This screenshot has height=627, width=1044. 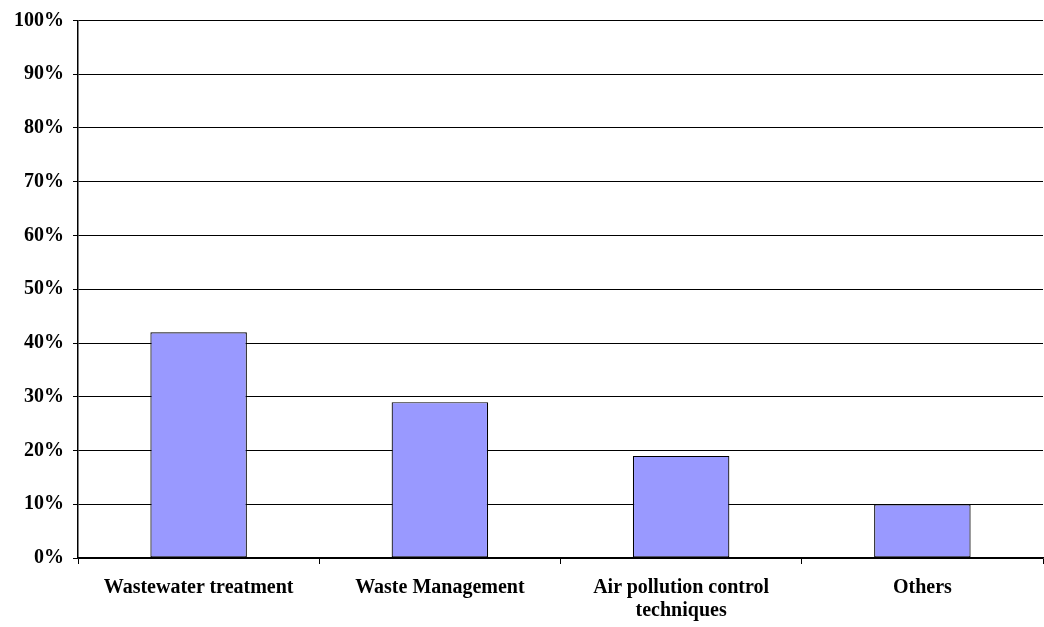 I want to click on y-tick-label: 80%, so click(x=44, y=126).